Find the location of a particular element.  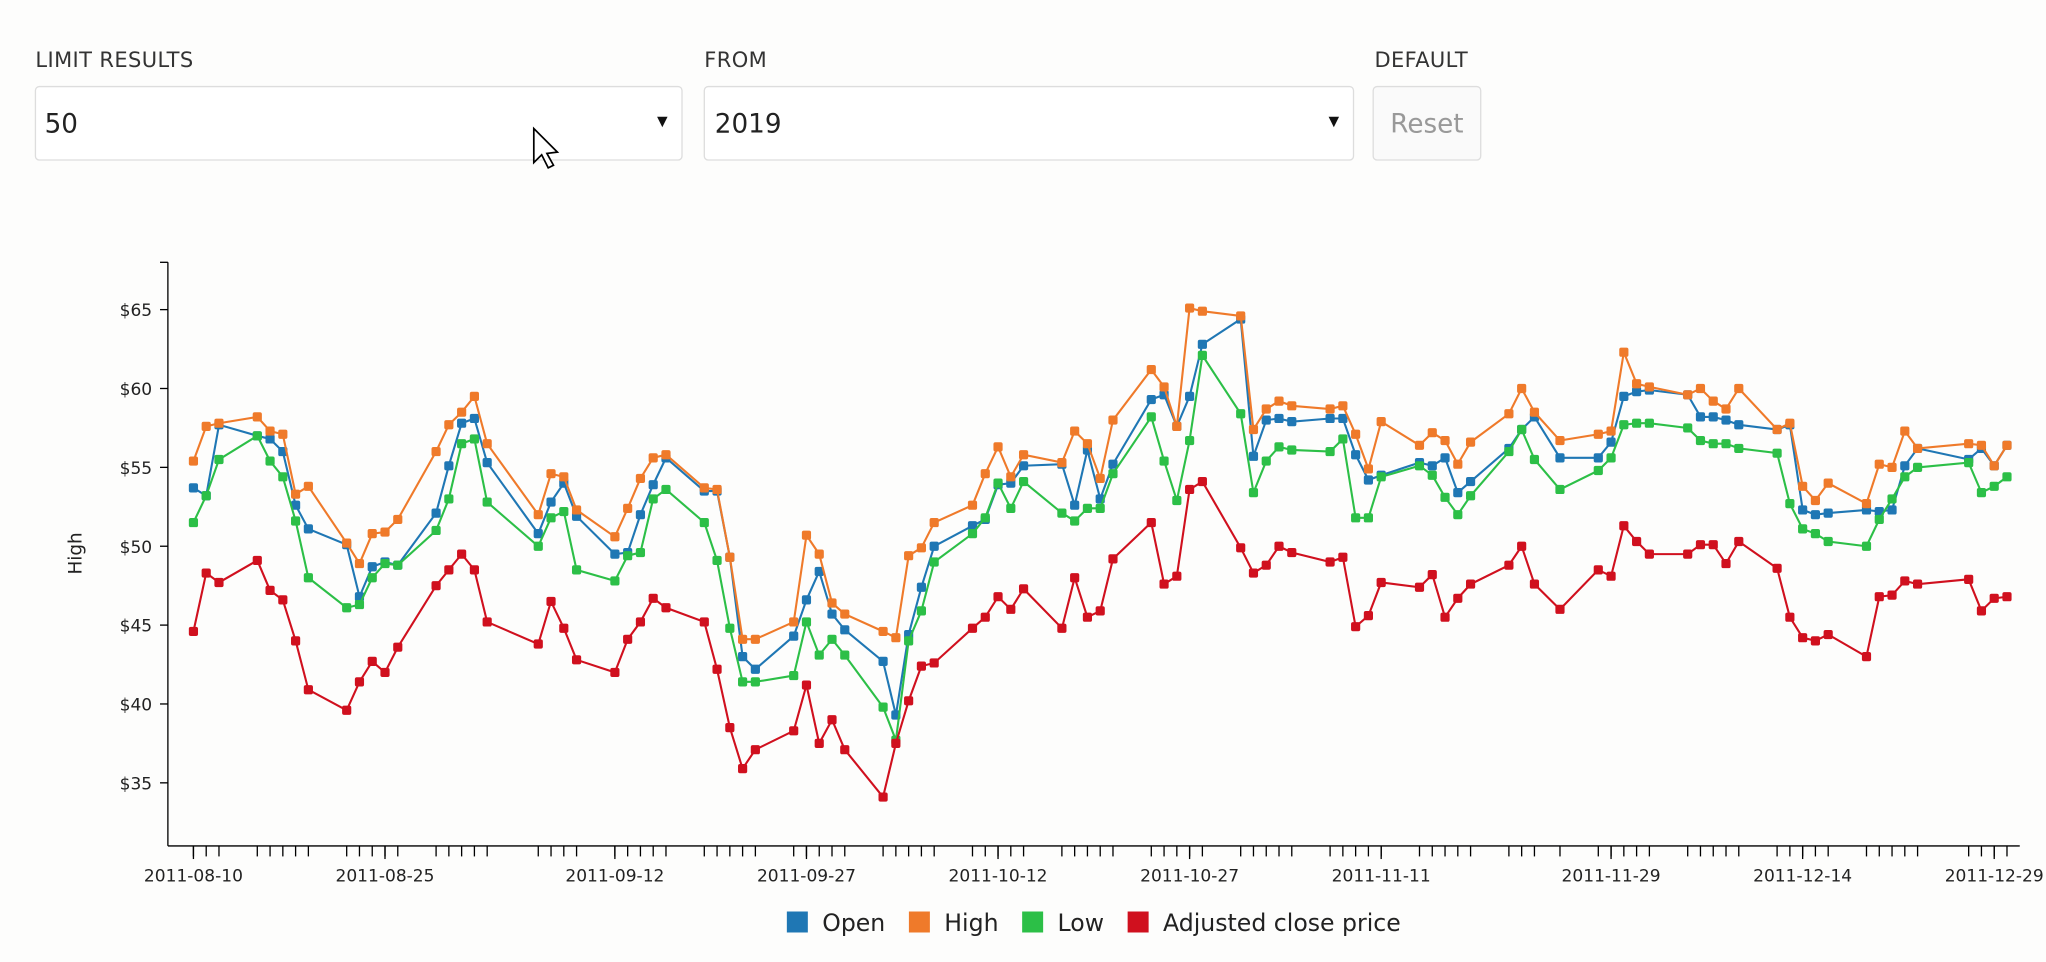

from-select: 2019 is located at coordinates (1029, 123).